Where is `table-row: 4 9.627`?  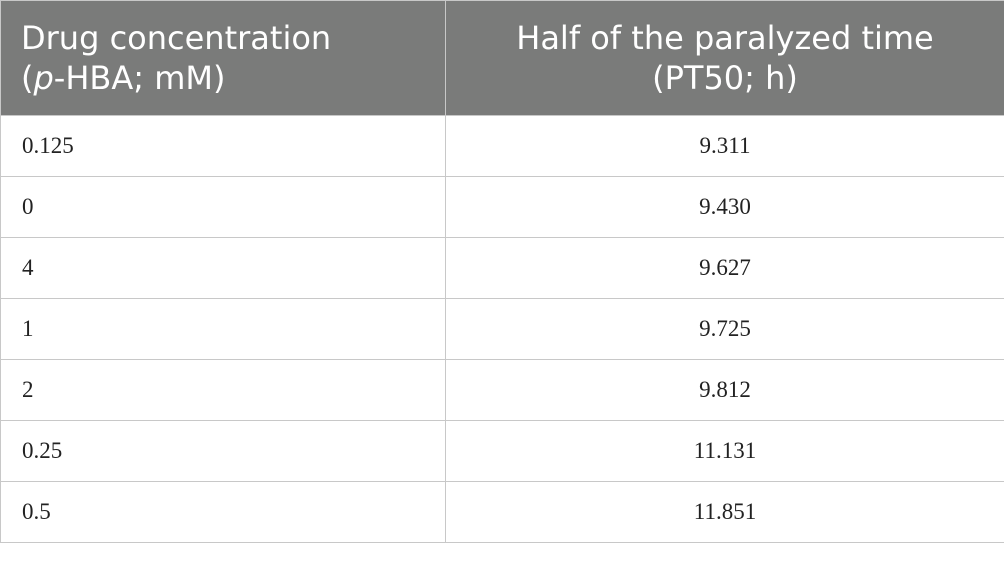
table-row: 4 9.627 is located at coordinates (502, 268).